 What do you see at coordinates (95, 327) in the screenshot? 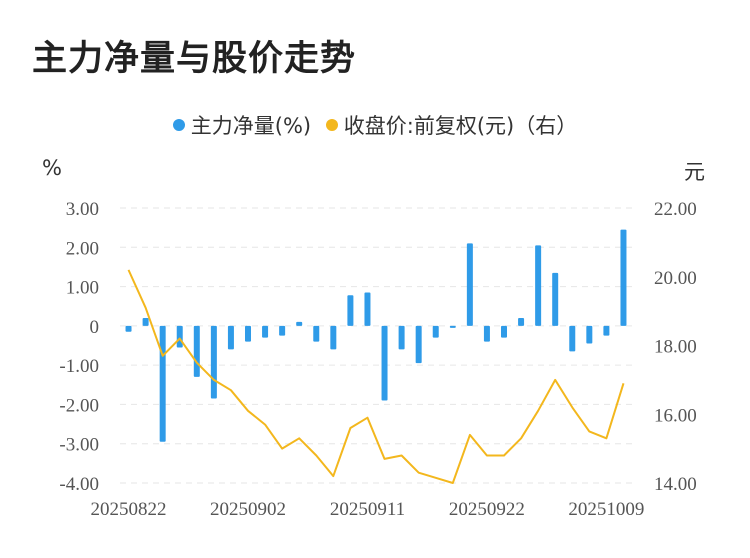
I see `left-tick-label: 0` at bounding box center [95, 327].